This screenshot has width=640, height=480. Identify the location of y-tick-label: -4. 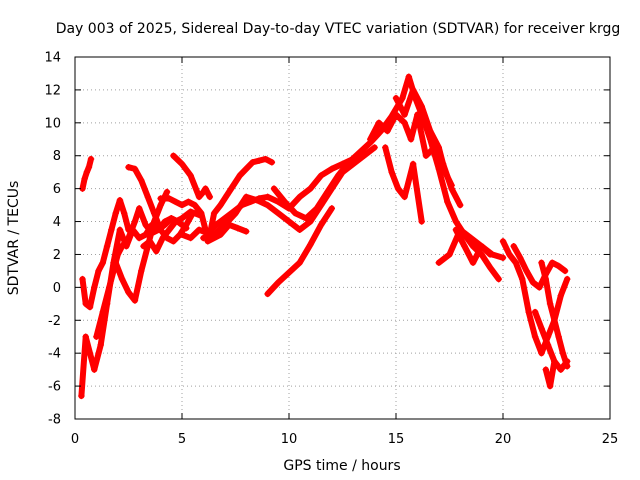
(54, 354).